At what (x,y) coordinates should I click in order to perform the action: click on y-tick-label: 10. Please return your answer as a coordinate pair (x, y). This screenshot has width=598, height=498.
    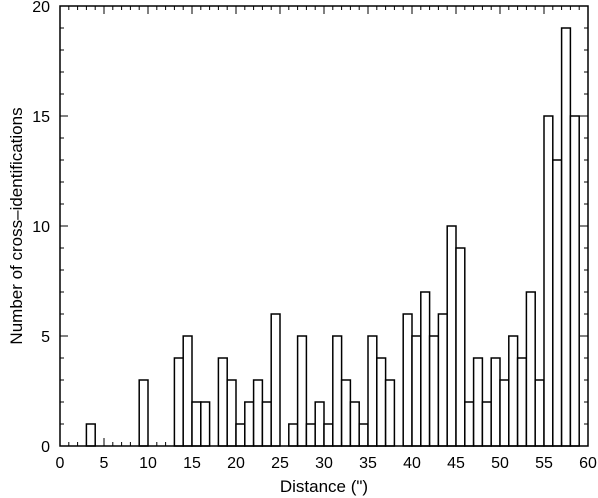
    Looking at the image, I should click on (41, 227).